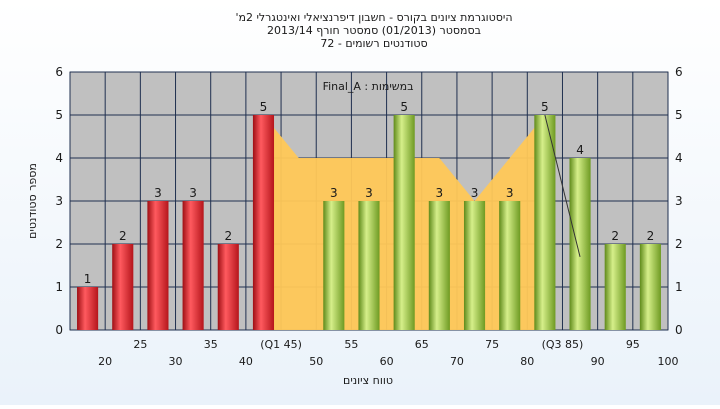  Describe the element at coordinates (88, 279) in the screenshot. I see `bar-value-label: 1` at that location.